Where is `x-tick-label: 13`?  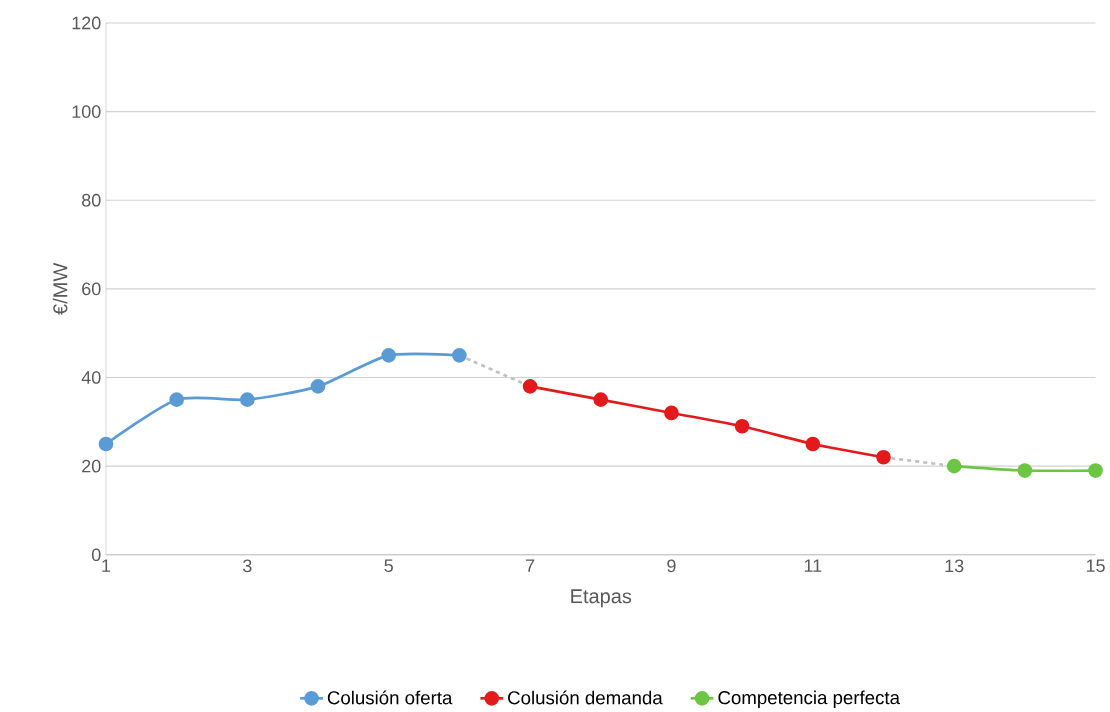
x-tick-label: 13 is located at coordinates (954, 566).